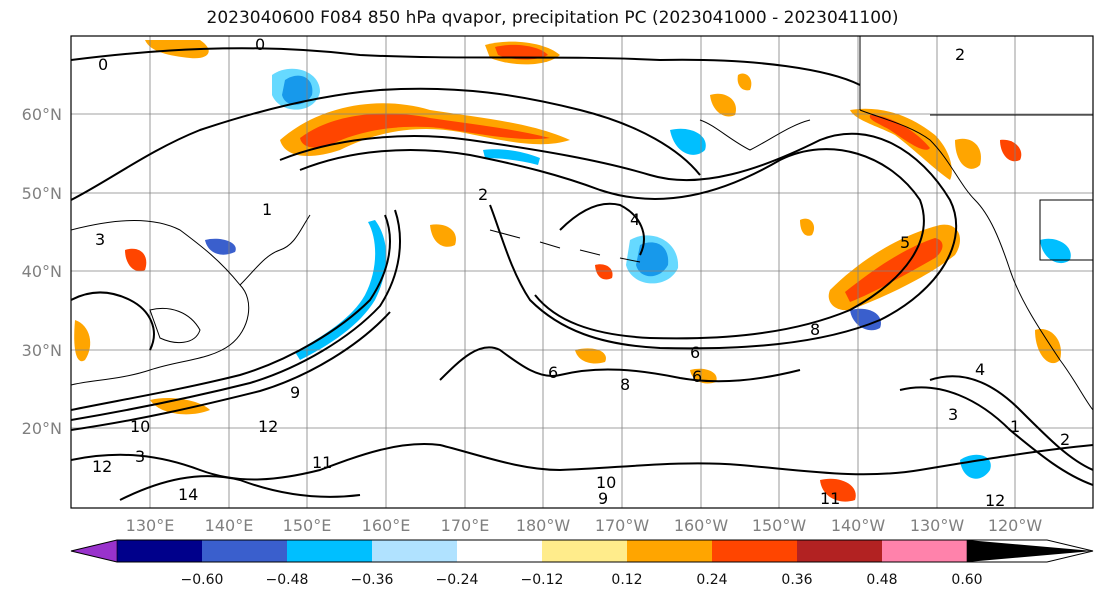 Image resolution: width=1105 pixels, height=601 pixels. Describe the element at coordinates (465, 525) in the screenshot. I see `lon-label: 170°E` at that location.